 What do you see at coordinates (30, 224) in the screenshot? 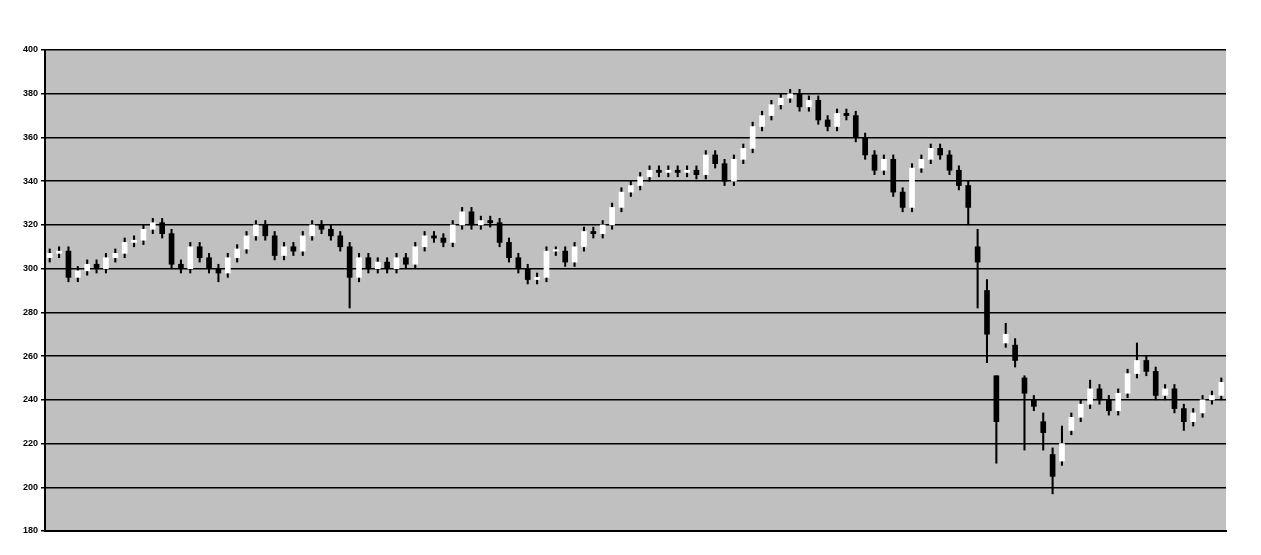
I see `y-tick-label: 320` at bounding box center [30, 224].